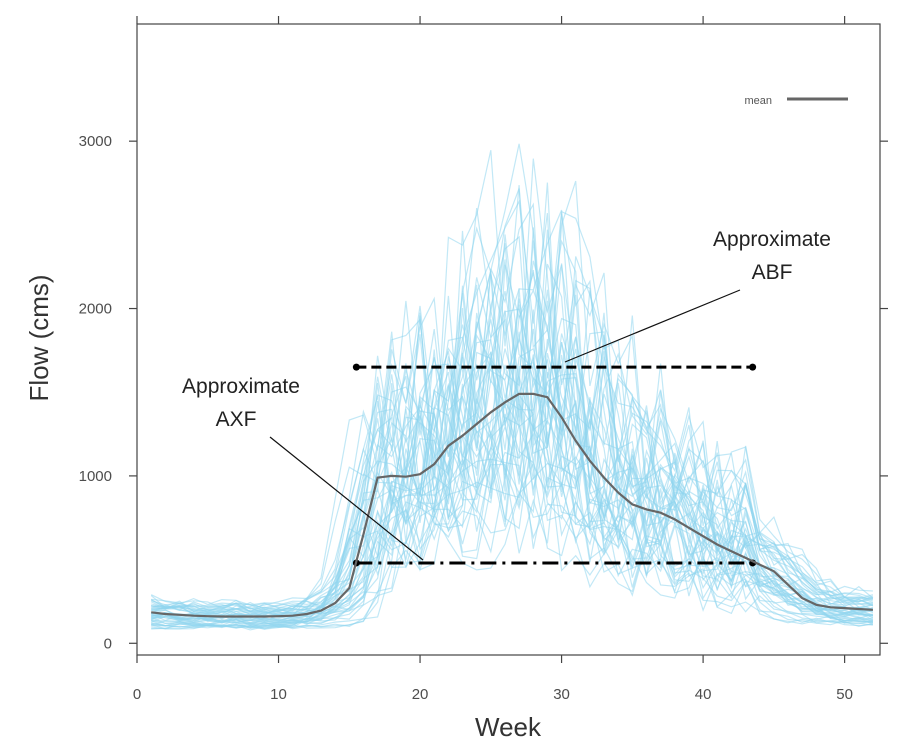 This screenshot has height=744, width=901. I want to click on y-axis-title: Flow (cms), so click(39, 337).